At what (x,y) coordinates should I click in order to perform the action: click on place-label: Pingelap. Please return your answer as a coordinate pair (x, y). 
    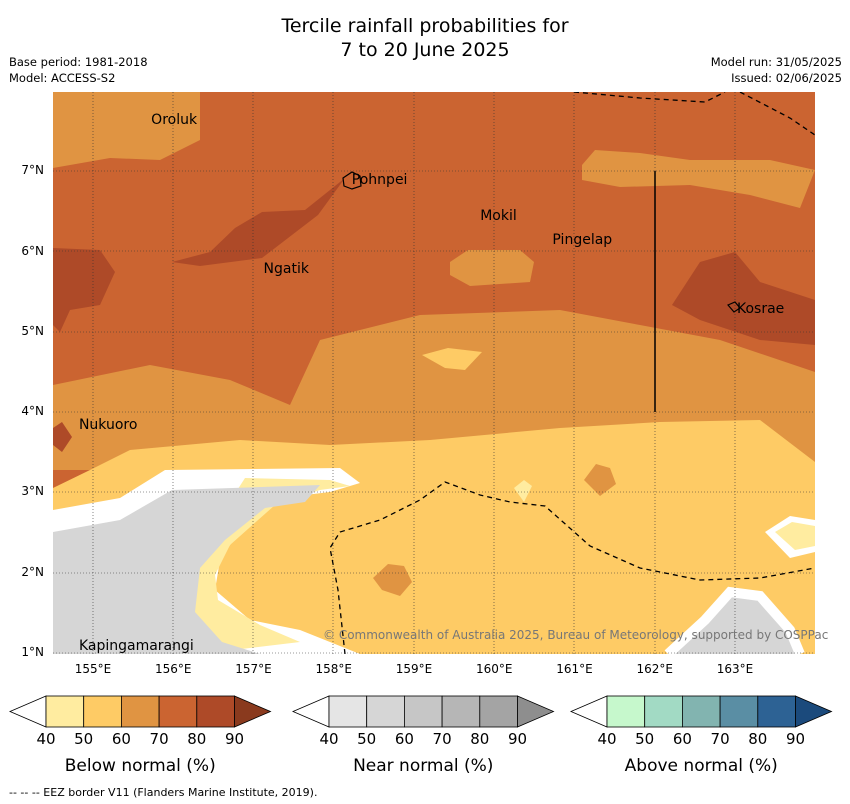
    Looking at the image, I should click on (582, 240).